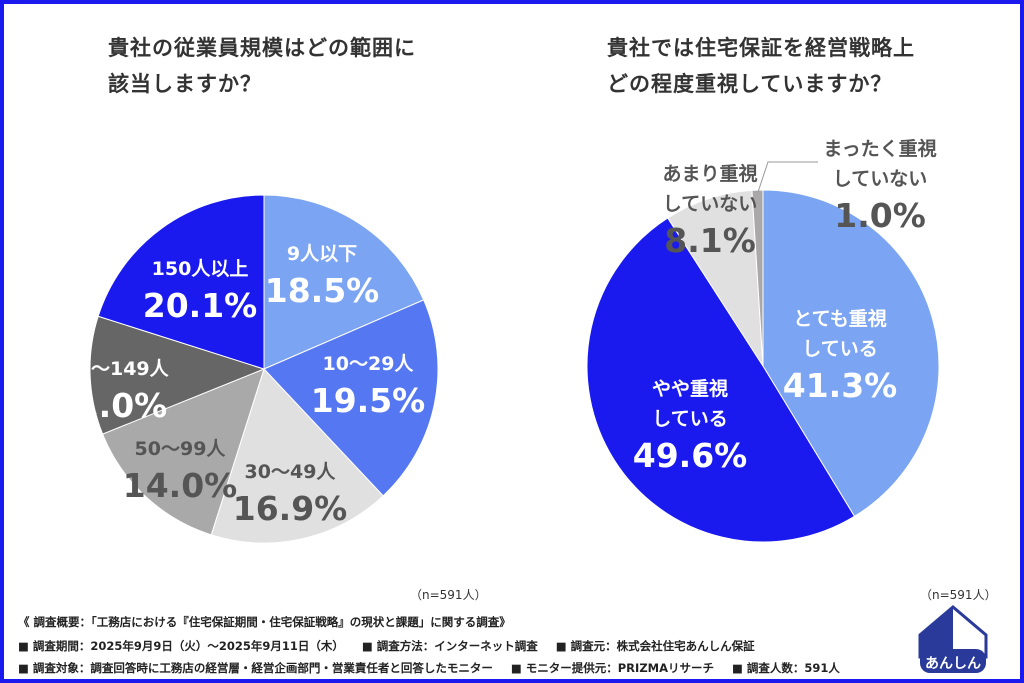 The height and width of the screenshot is (683, 1024). Describe the element at coordinates (200, 269) in the screenshot. I see `slice-label: 150人以上` at that location.